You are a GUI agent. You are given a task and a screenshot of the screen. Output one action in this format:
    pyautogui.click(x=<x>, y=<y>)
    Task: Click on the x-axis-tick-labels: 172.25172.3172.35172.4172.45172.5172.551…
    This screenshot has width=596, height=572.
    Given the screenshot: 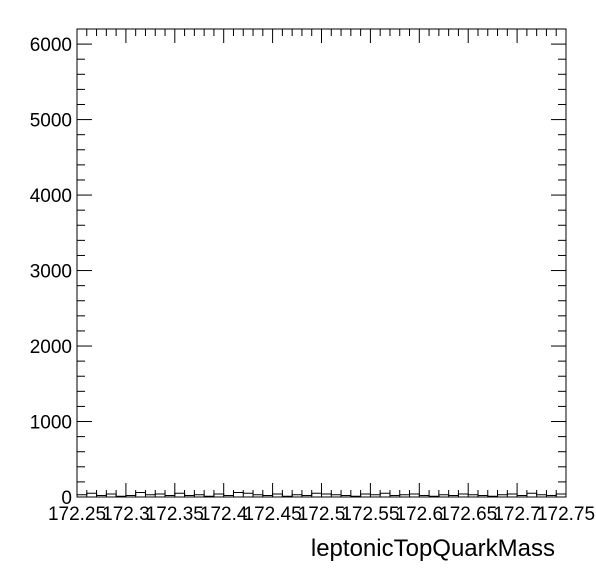 What is the action you would take?
    pyautogui.click(x=321, y=514)
    